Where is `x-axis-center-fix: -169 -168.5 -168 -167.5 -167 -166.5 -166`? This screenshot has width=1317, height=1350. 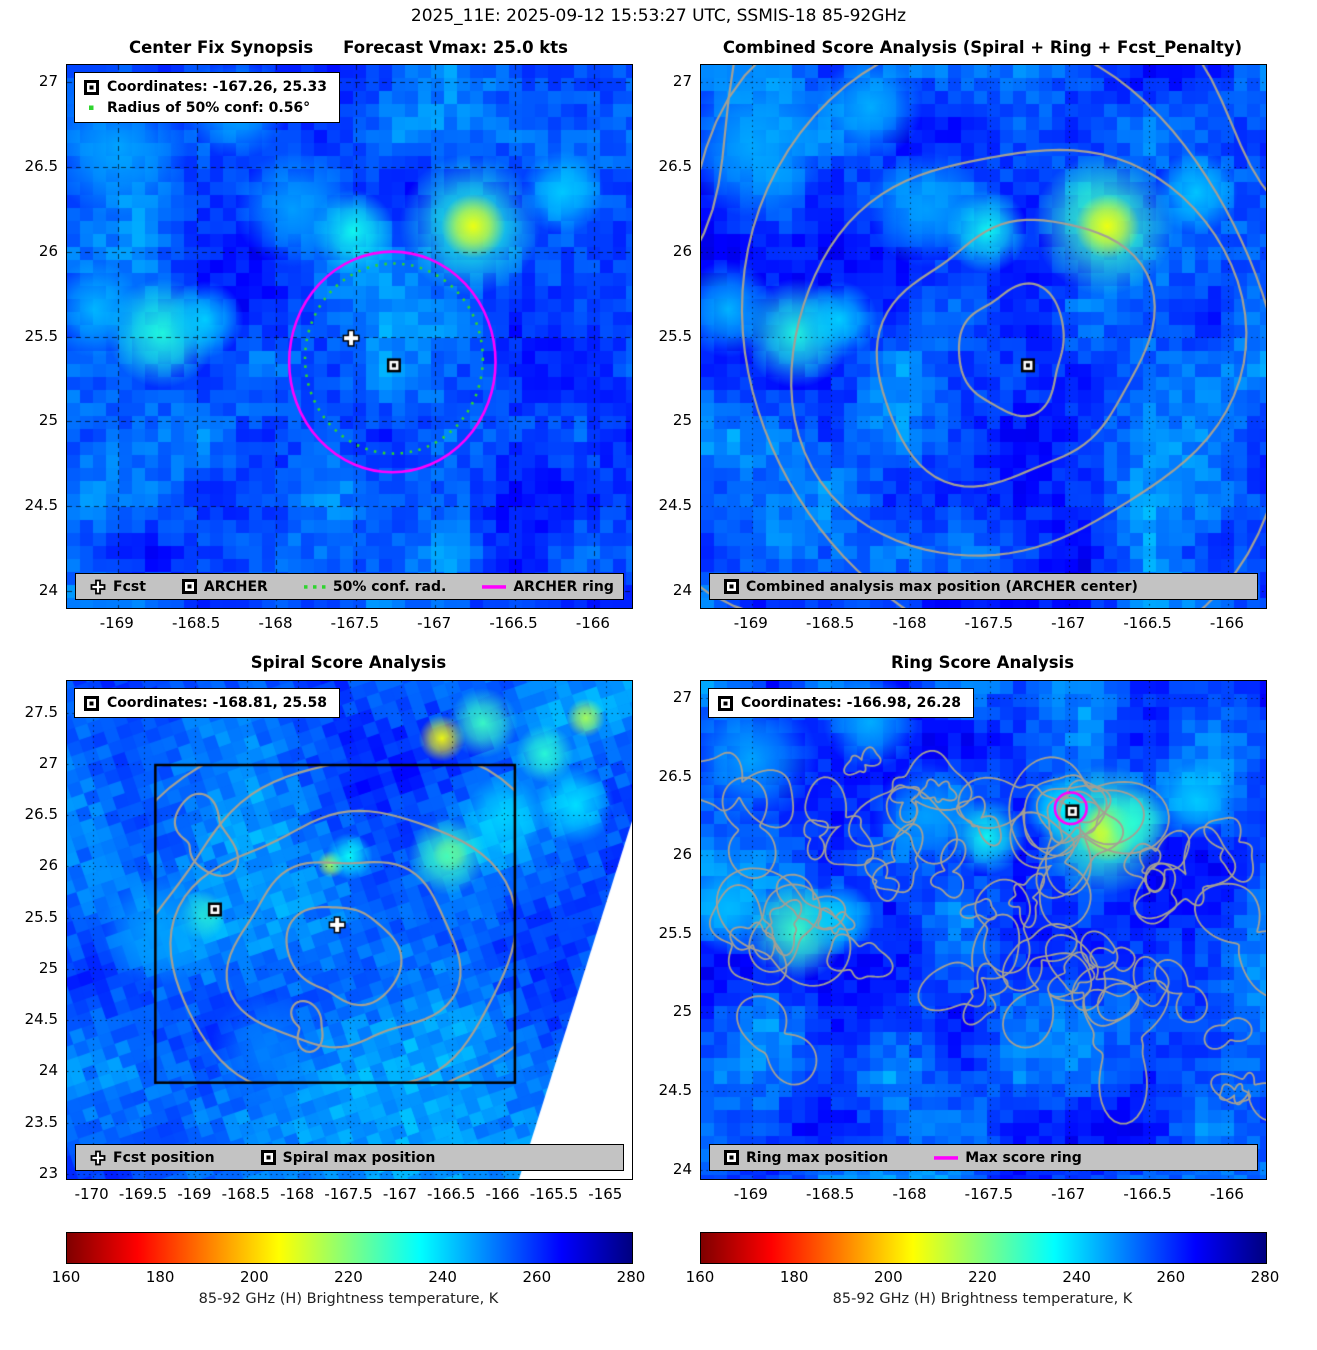 x-axis-center-fix: -169 -168.5 -168 -167.5 -167 -166.5 -166 is located at coordinates (348, 622).